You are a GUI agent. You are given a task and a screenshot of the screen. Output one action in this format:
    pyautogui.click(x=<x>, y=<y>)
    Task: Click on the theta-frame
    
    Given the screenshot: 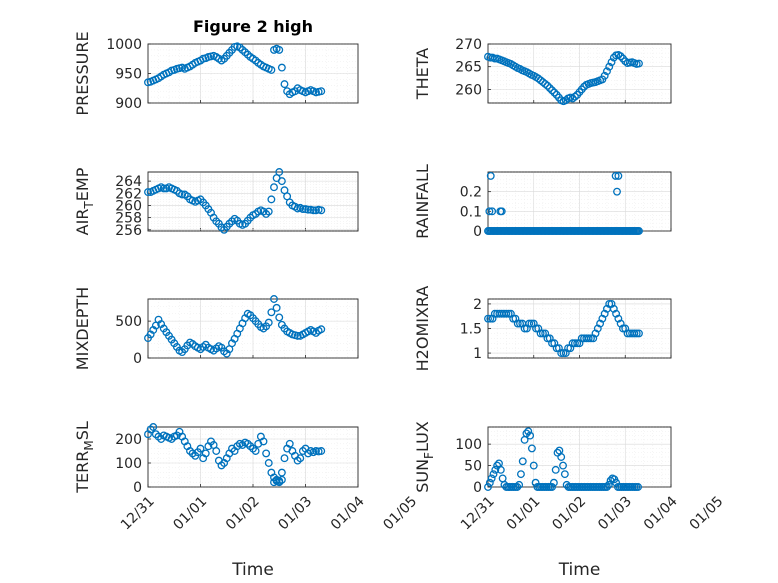 What is the action you would take?
    pyautogui.click(x=579, y=73)
    